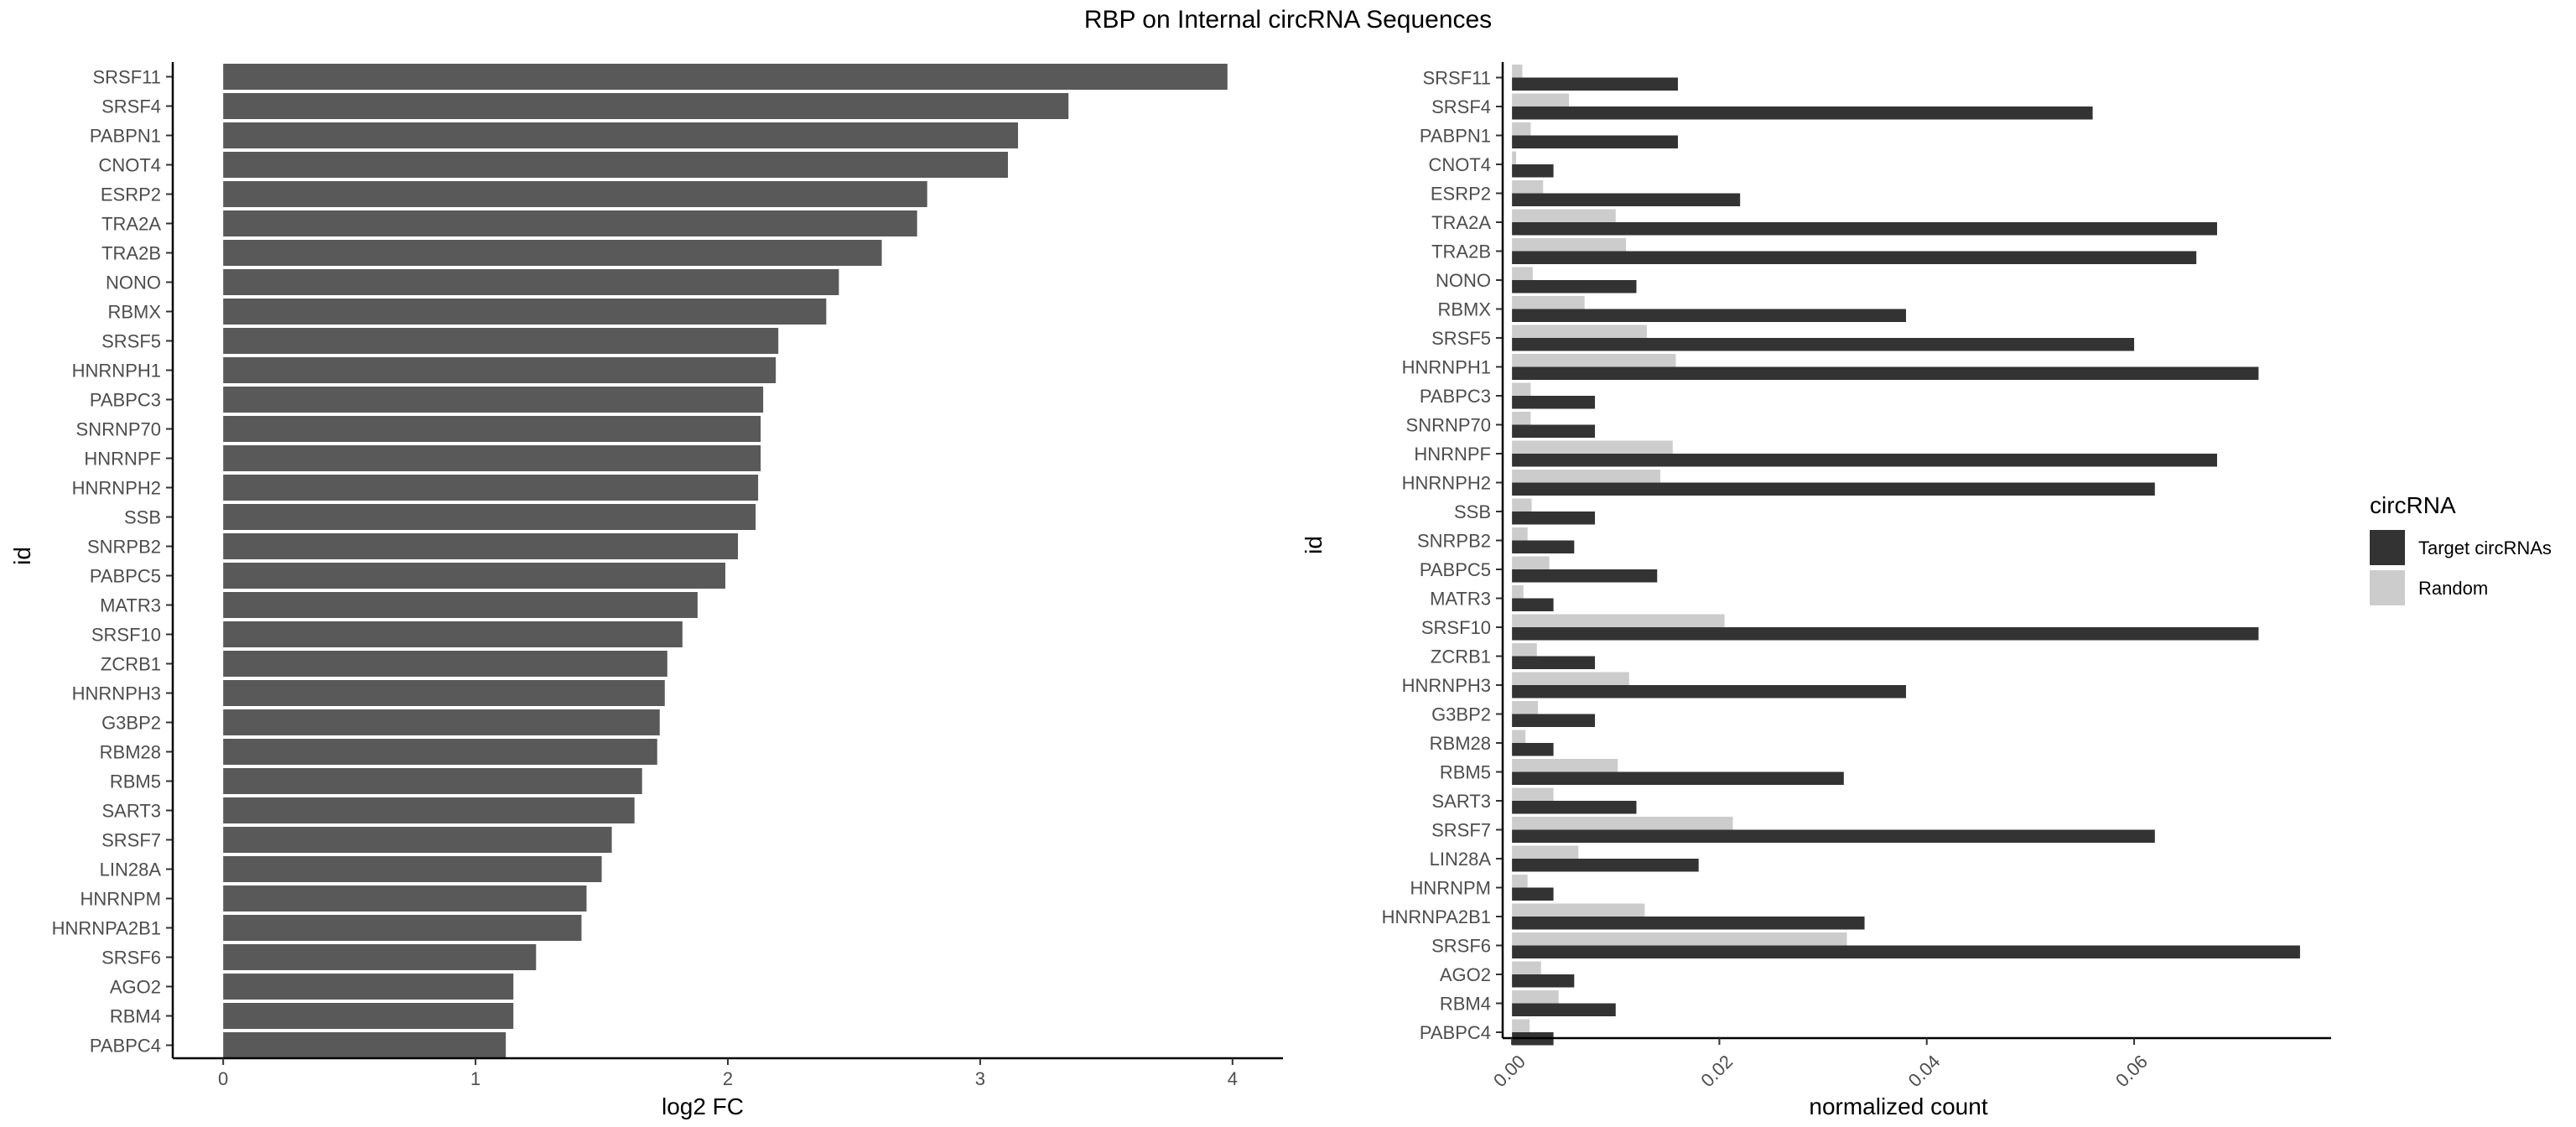 The image size is (2576, 1127). I want to click on bar-target-srsf11, so click(1595, 84).